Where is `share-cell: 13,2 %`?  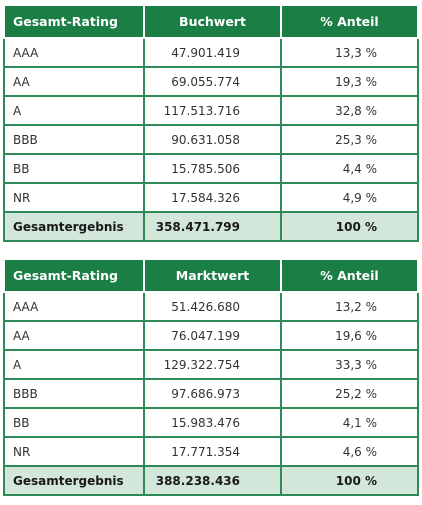
share-cell: 13,2 % is located at coordinates (349, 306).